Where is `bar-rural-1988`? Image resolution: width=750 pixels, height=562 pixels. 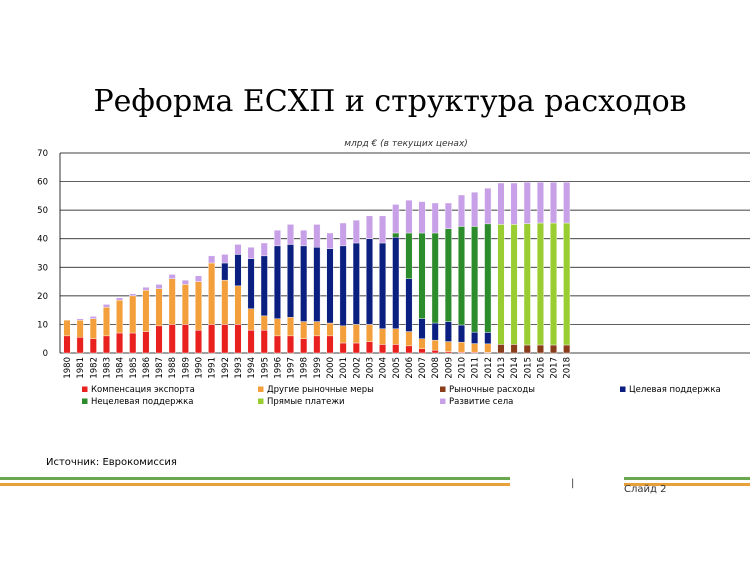
bar-rural-1988 is located at coordinates (172, 276).